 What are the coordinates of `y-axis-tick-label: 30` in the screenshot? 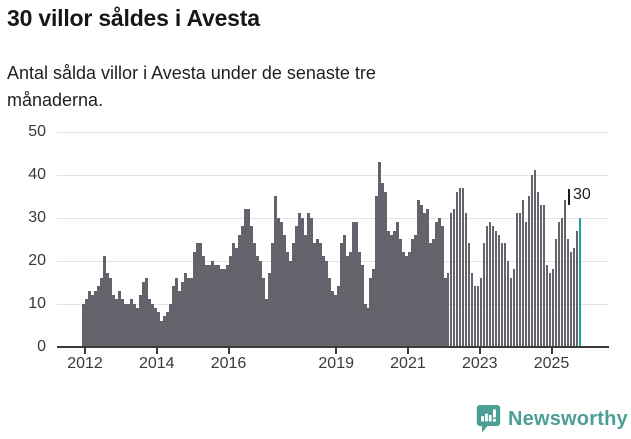 It's located at (37, 217).